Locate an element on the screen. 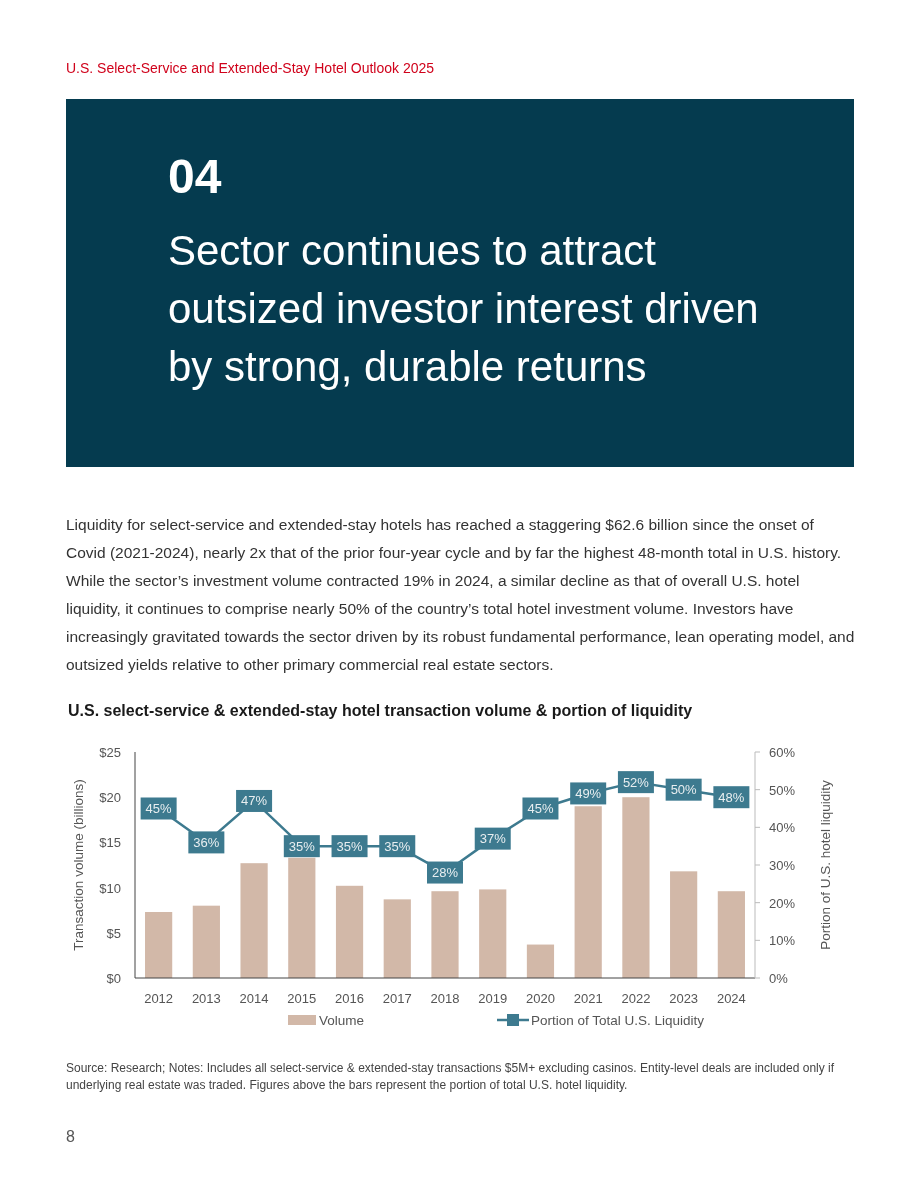 The height and width of the screenshot is (1191, 920). y2-tick-label: 60% is located at coordinates (782, 752).